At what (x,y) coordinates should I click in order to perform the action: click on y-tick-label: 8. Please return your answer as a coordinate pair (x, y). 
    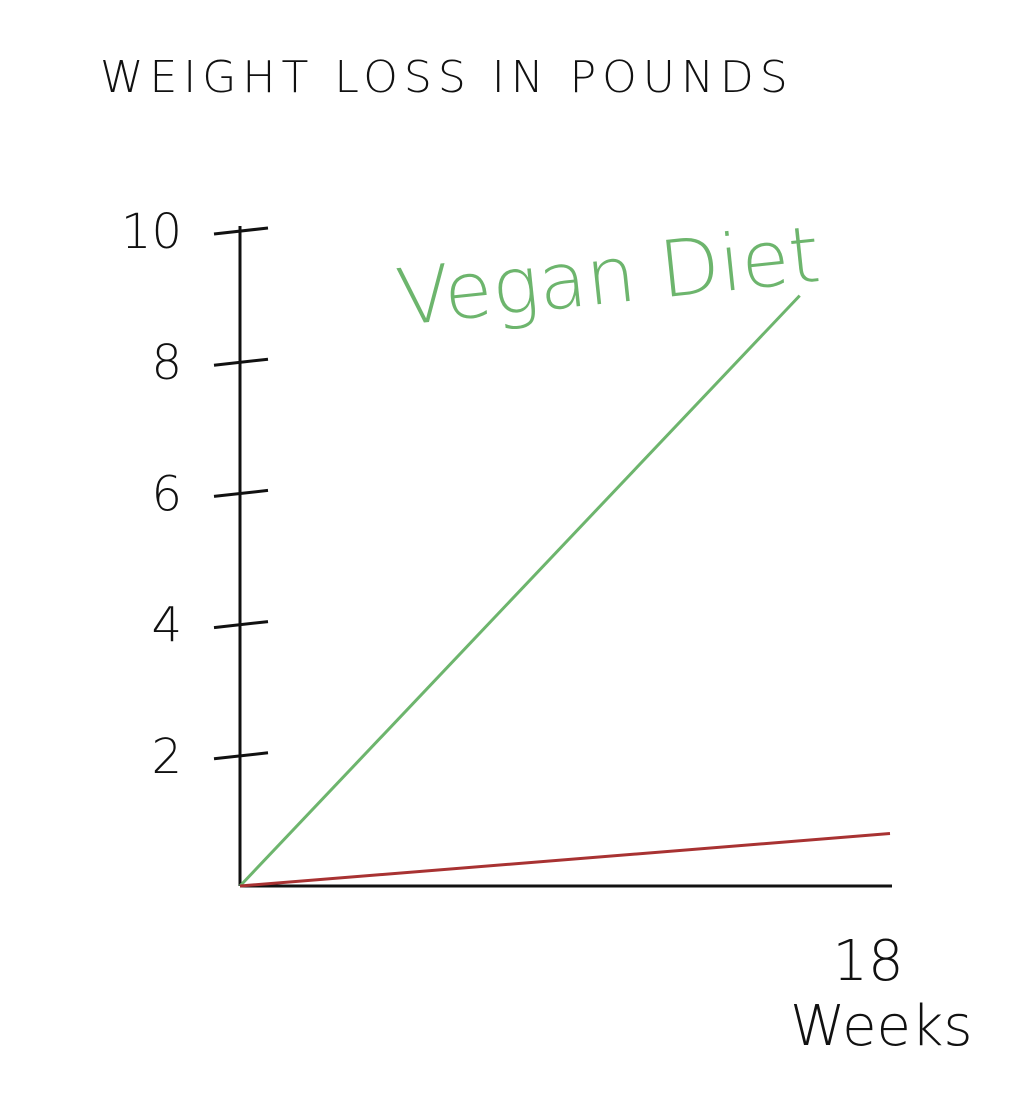
    Looking at the image, I should click on (166, 363).